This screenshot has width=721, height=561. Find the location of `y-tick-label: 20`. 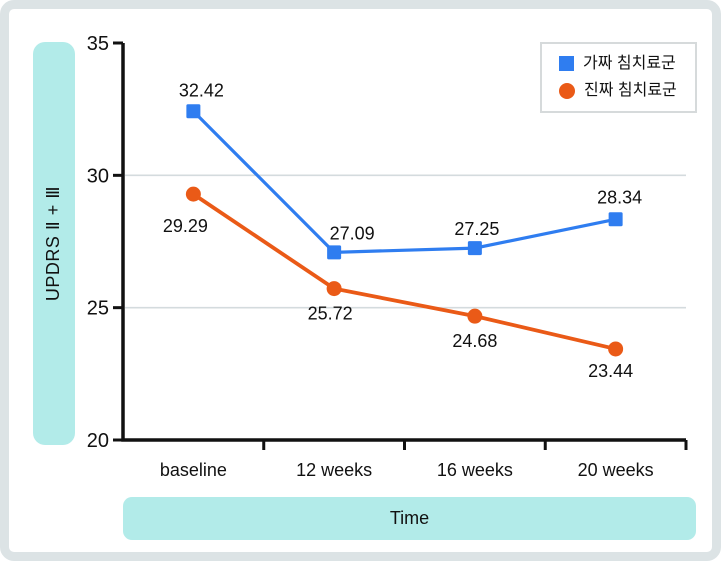

y-tick-label: 20 is located at coordinates (98, 441).